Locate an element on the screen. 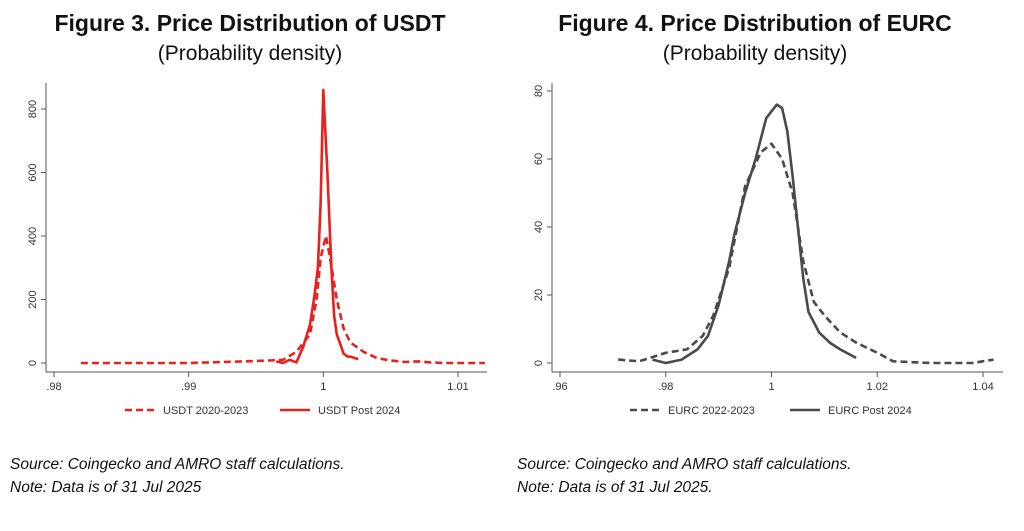  y-tick-label: 80 is located at coordinates (539, 91).